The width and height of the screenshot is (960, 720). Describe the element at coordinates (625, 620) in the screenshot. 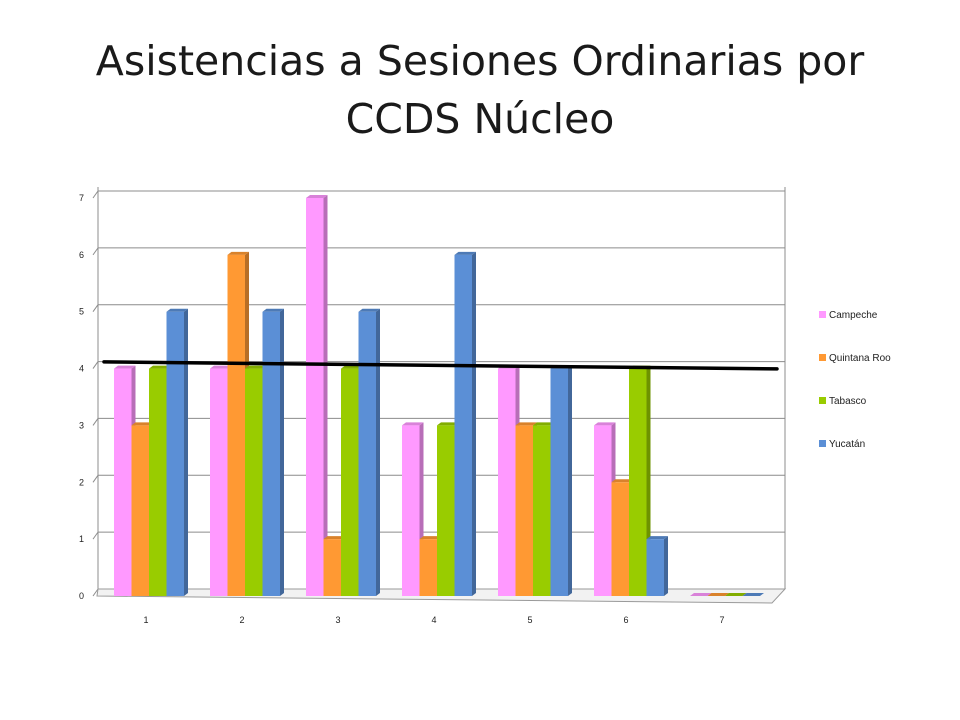

I see `x-tick-label: 6` at that location.